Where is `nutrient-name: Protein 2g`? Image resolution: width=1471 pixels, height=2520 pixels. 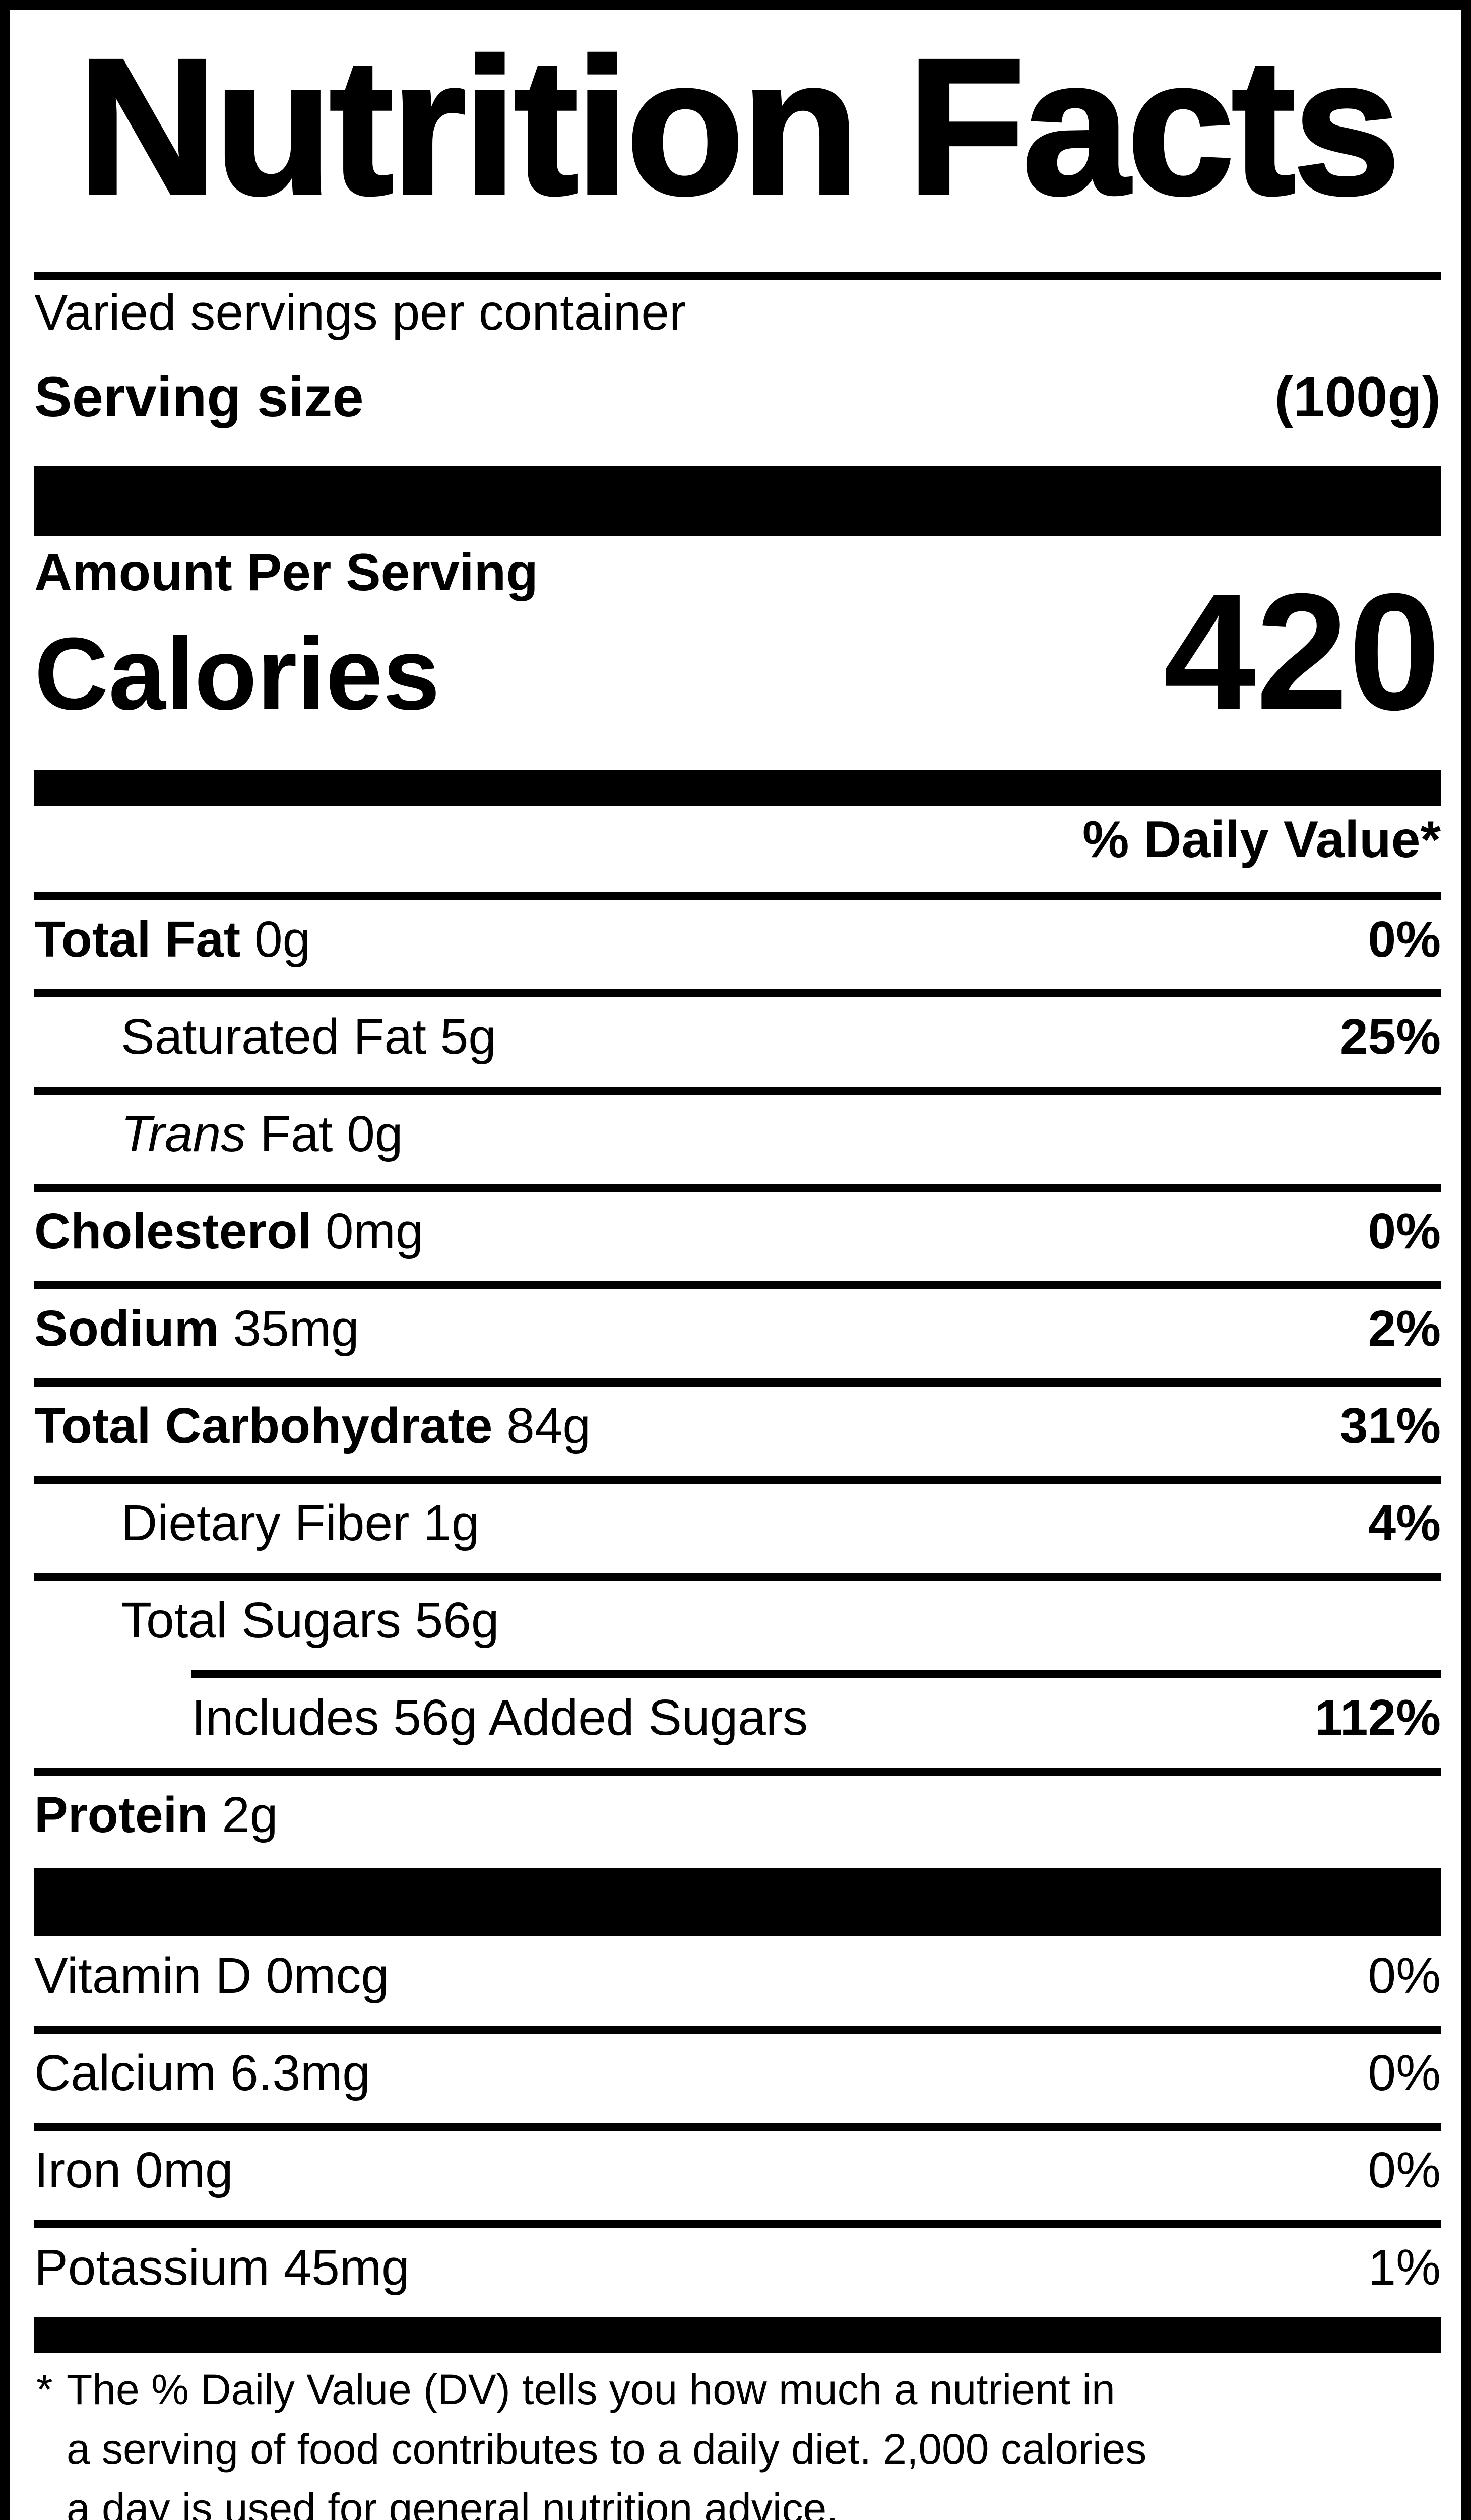
nutrient-name: Protein 2g is located at coordinates (156, 1815).